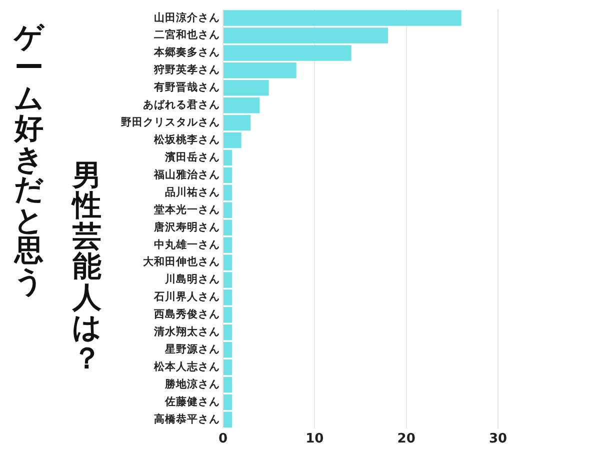  I want to click on y-tick-label: 有野晋哉さん, so click(186, 87).